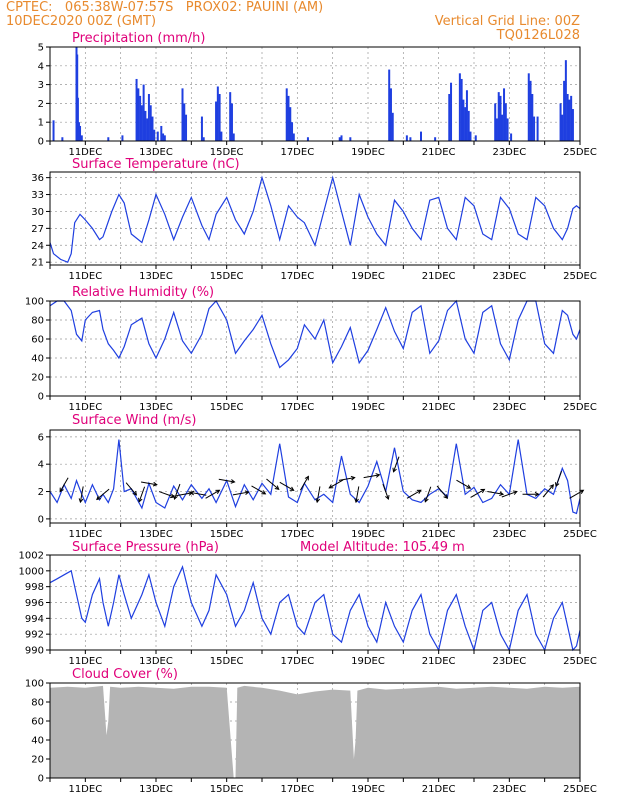 Image resolution: width=618 pixels, height=800 pixels. What do you see at coordinates (37, 263) in the screenshot?
I see `y-tick-label: 21` at bounding box center [37, 263].